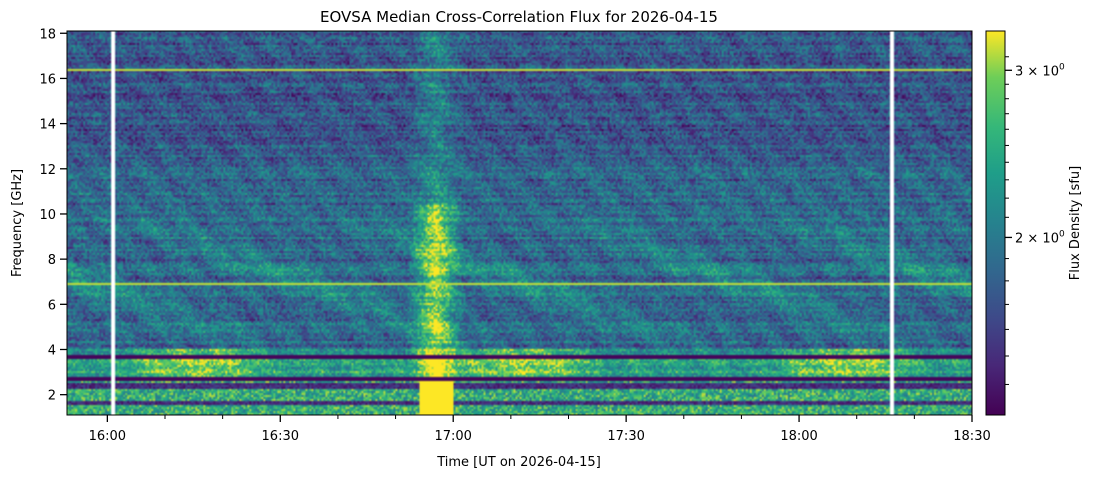  What do you see at coordinates (798, 436) in the screenshot?
I see `x-tick-label: 18:00` at bounding box center [798, 436].